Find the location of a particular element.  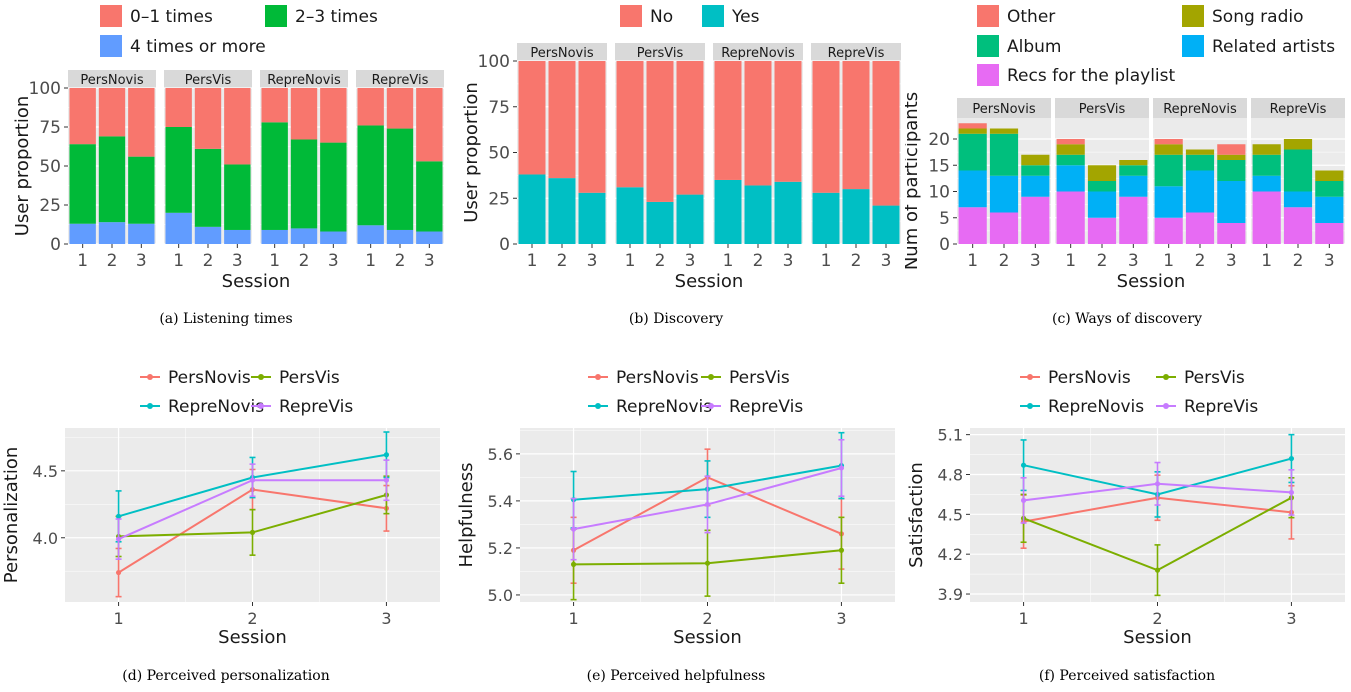

legend-label: 4 times or more is located at coordinates (198, 47).